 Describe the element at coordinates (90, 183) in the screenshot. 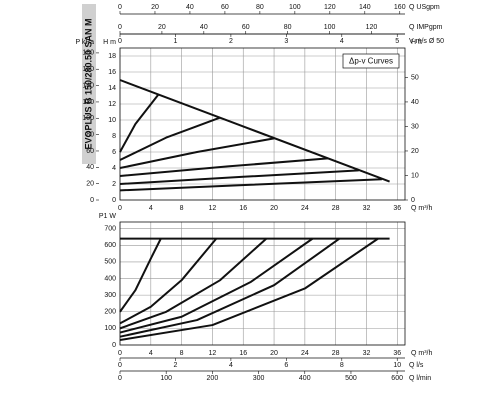

I see `outer-tick-label: 20` at that location.